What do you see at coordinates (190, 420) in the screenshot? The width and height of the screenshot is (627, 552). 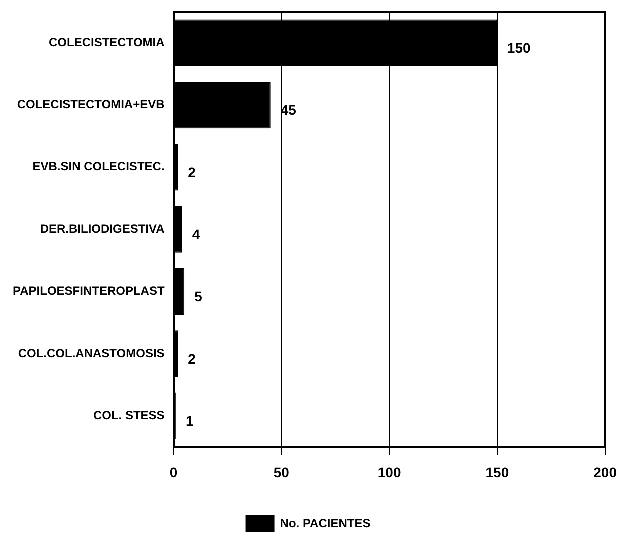 I see `data-label: 1` at bounding box center [190, 420].